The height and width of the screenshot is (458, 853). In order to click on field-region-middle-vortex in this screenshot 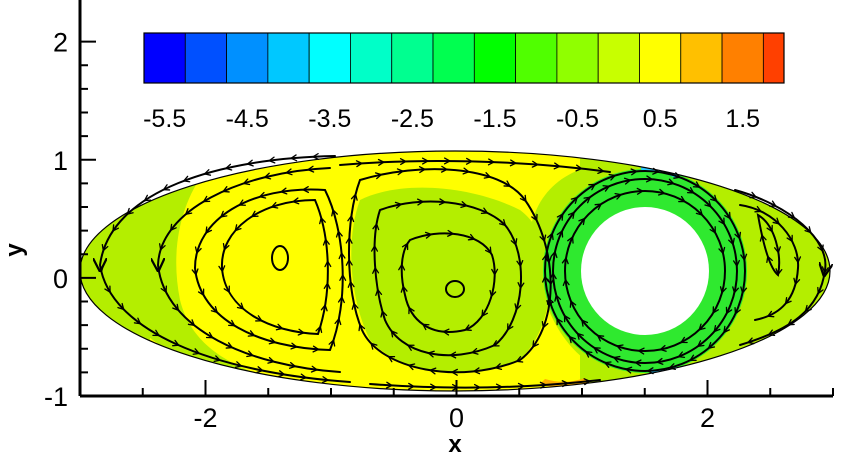, I will do `click(450, 279)`.